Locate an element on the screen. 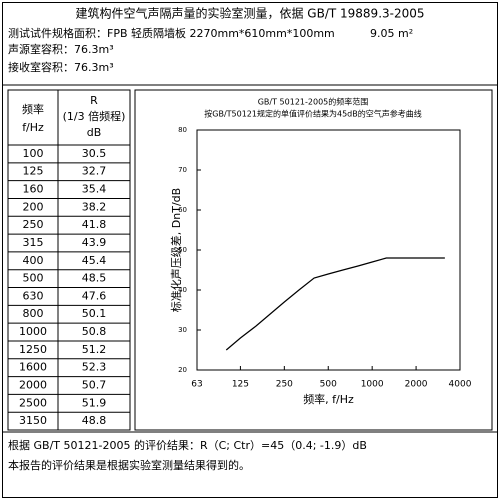 This screenshot has height=504, width=500. area: 9.05 m² is located at coordinates (391, 33).